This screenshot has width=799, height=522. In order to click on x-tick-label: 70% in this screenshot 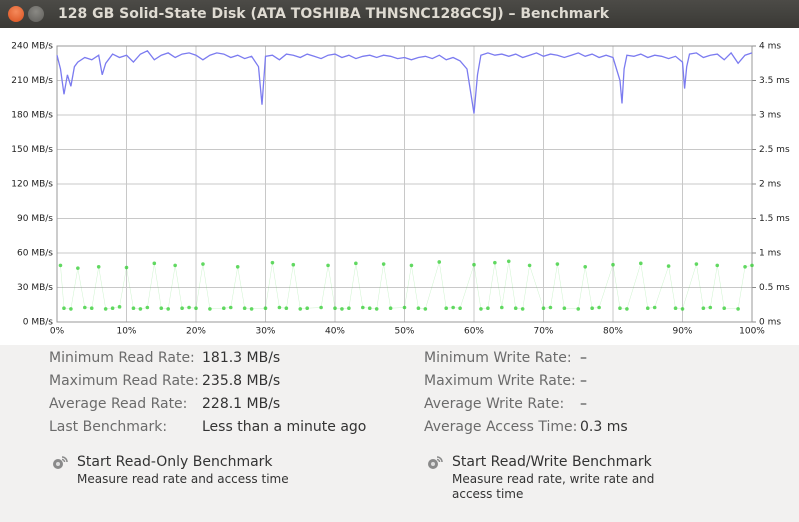, I will do `click(543, 332)`.